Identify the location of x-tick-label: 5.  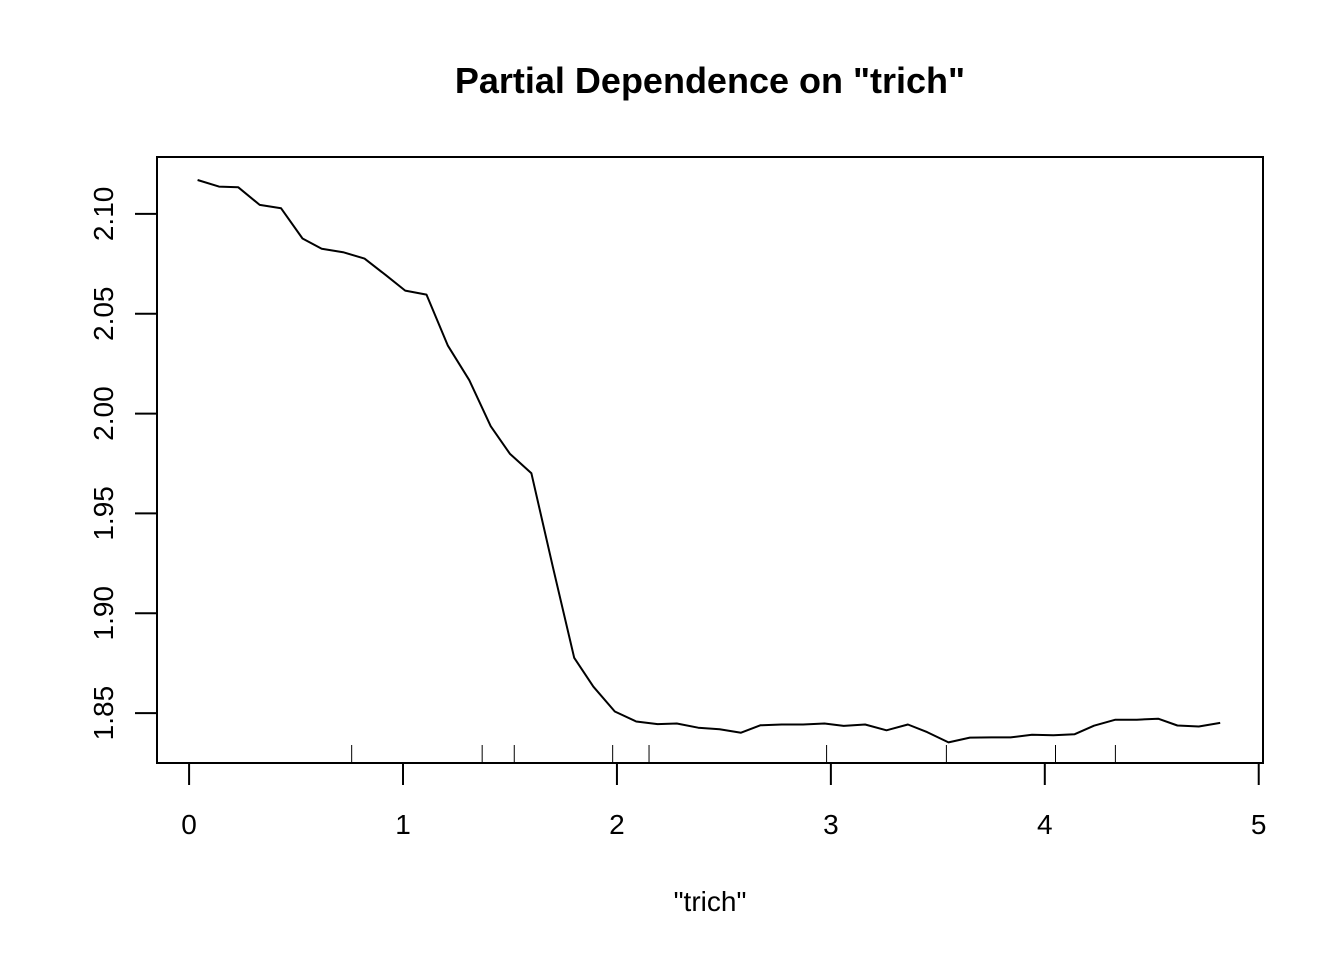
(1259, 824).